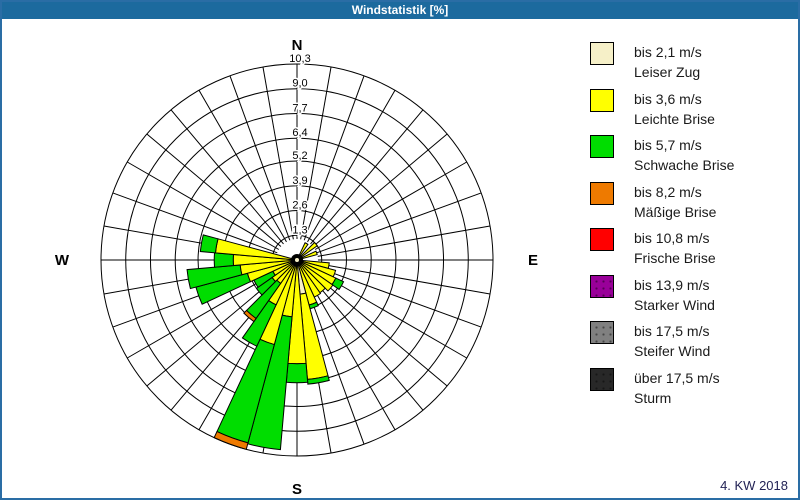  What do you see at coordinates (299, 181) in the screenshot?
I see `ring-label-3,9: 3,9` at bounding box center [299, 181].